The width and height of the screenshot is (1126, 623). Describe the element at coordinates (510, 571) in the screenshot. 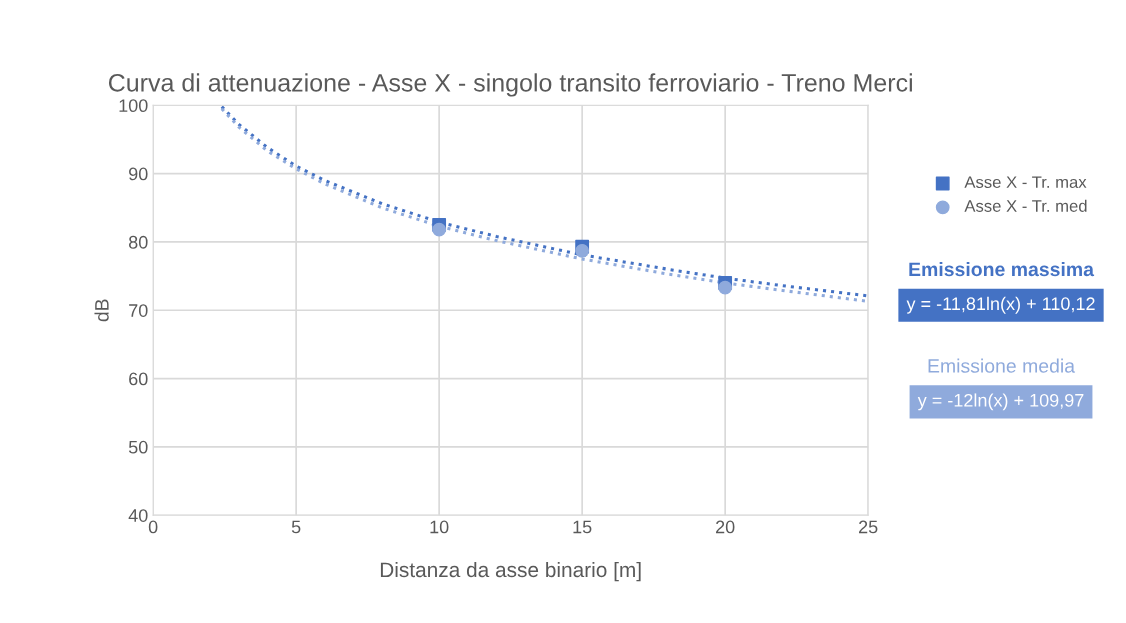

I see `x-axis-title: Distanza da asse binario [m]` at that location.